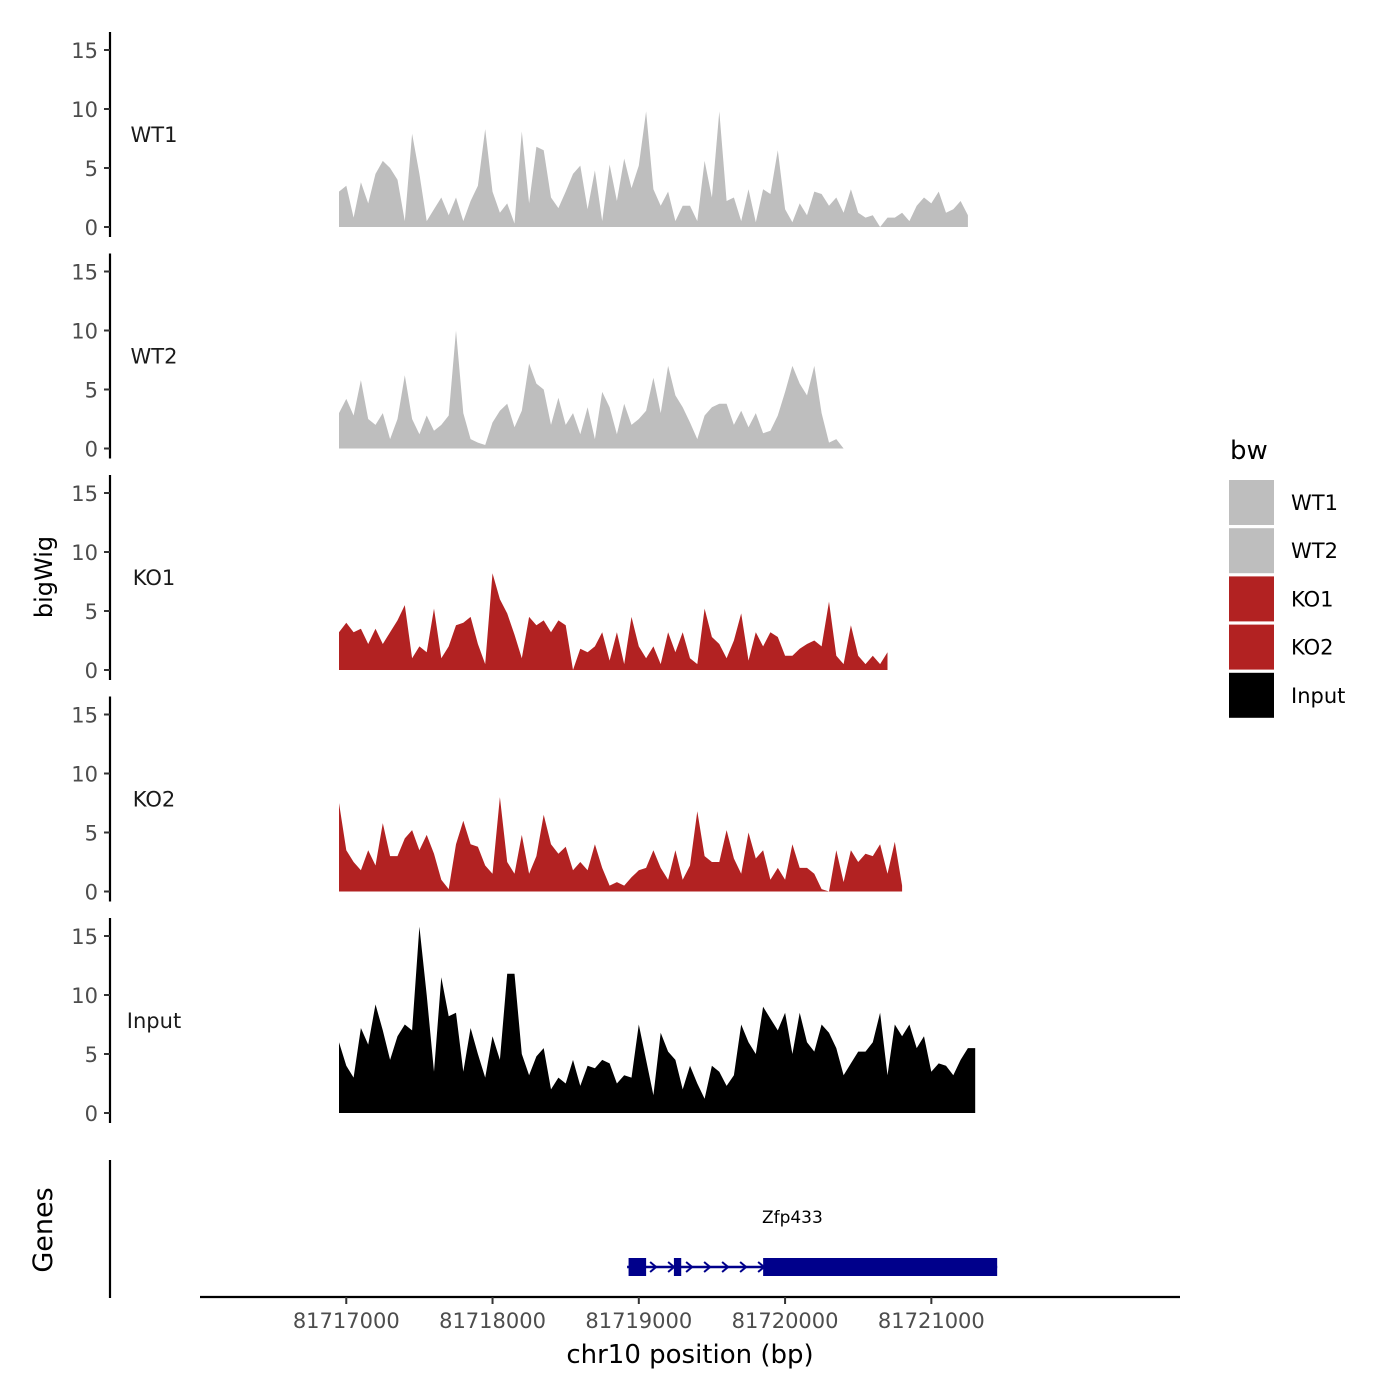  What do you see at coordinates (689, 1355) in the screenshot?
I see `x-axis-label: chr10 position (bp)` at bounding box center [689, 1355].